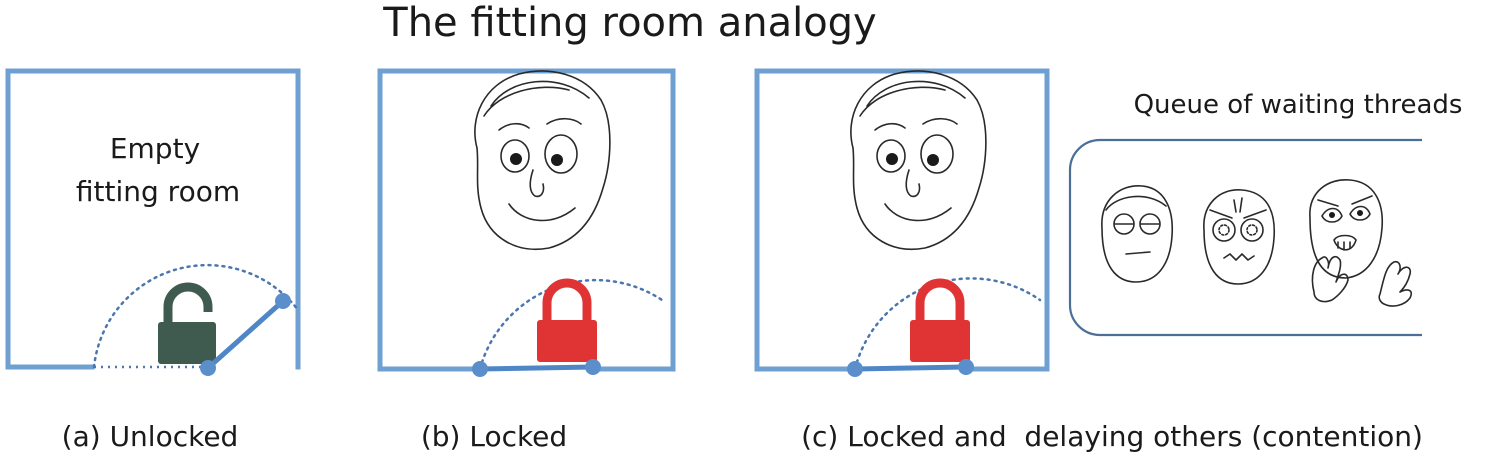 This screenshot has width=1500, height=456. Describe the element at coordinates (158, 191) in the screenshot. I see `room-label-line2: fitting room` at that location.